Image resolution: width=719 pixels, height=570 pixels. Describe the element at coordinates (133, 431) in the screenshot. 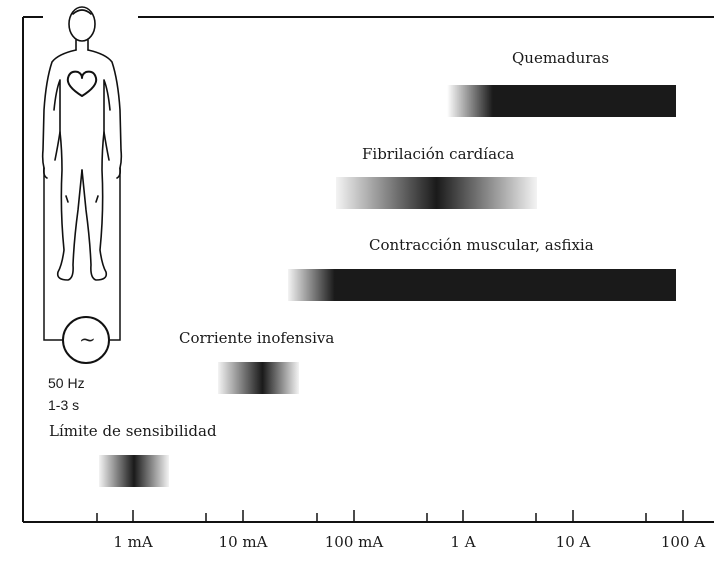

I see `band-label-sensibilidad: Límite de sensibilidad` at that location.